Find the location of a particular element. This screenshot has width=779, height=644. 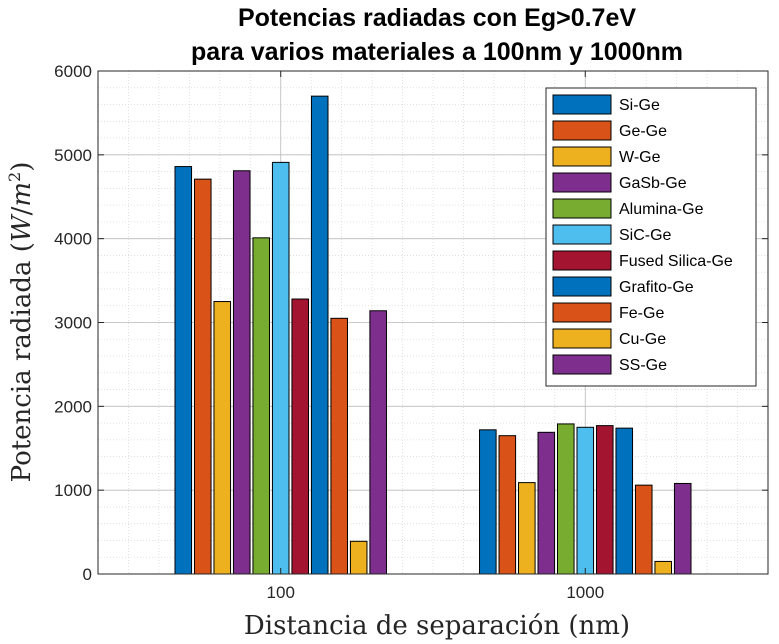

y-tick-label: 4000 is located at coordinates (73, 239).